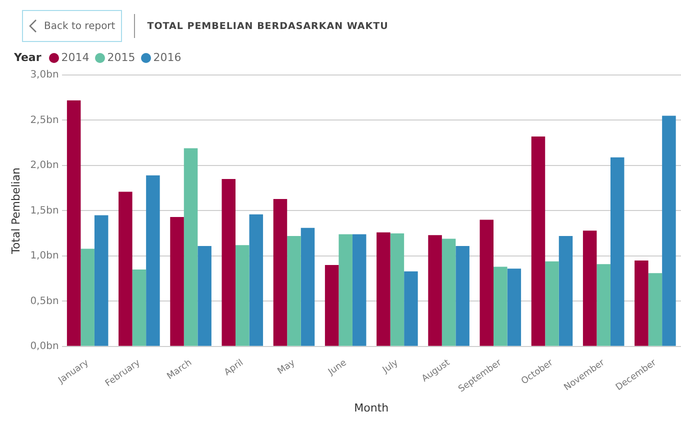 This screenshot has width=681, height=423. What do you see at coordinates (287, 367) in the screenshot?
I see `x-tick-label: May` at bounding box center [287, 367].